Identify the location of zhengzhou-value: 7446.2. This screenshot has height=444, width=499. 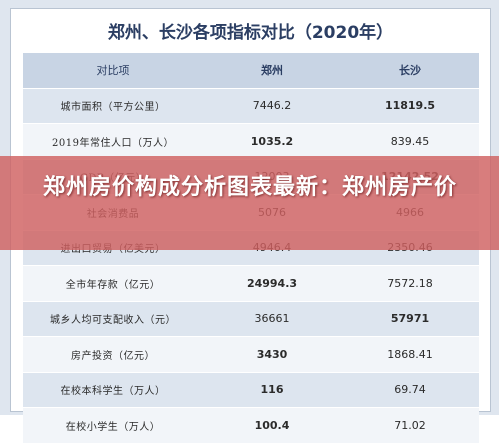
(272, 106).